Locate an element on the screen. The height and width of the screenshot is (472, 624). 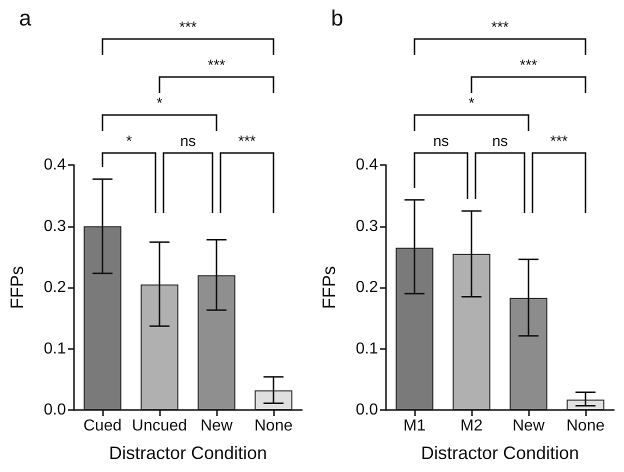
x-tick-label: Cued is located at coordinates (102, 426).